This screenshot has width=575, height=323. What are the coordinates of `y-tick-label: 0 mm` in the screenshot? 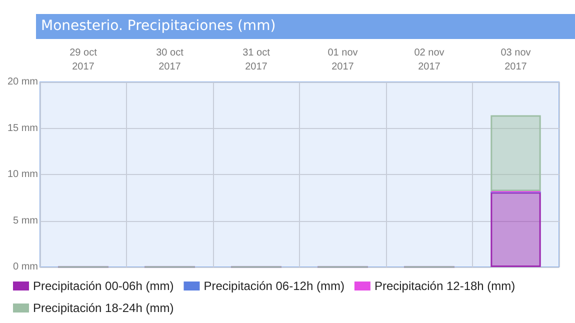 It's located at (25, 267).